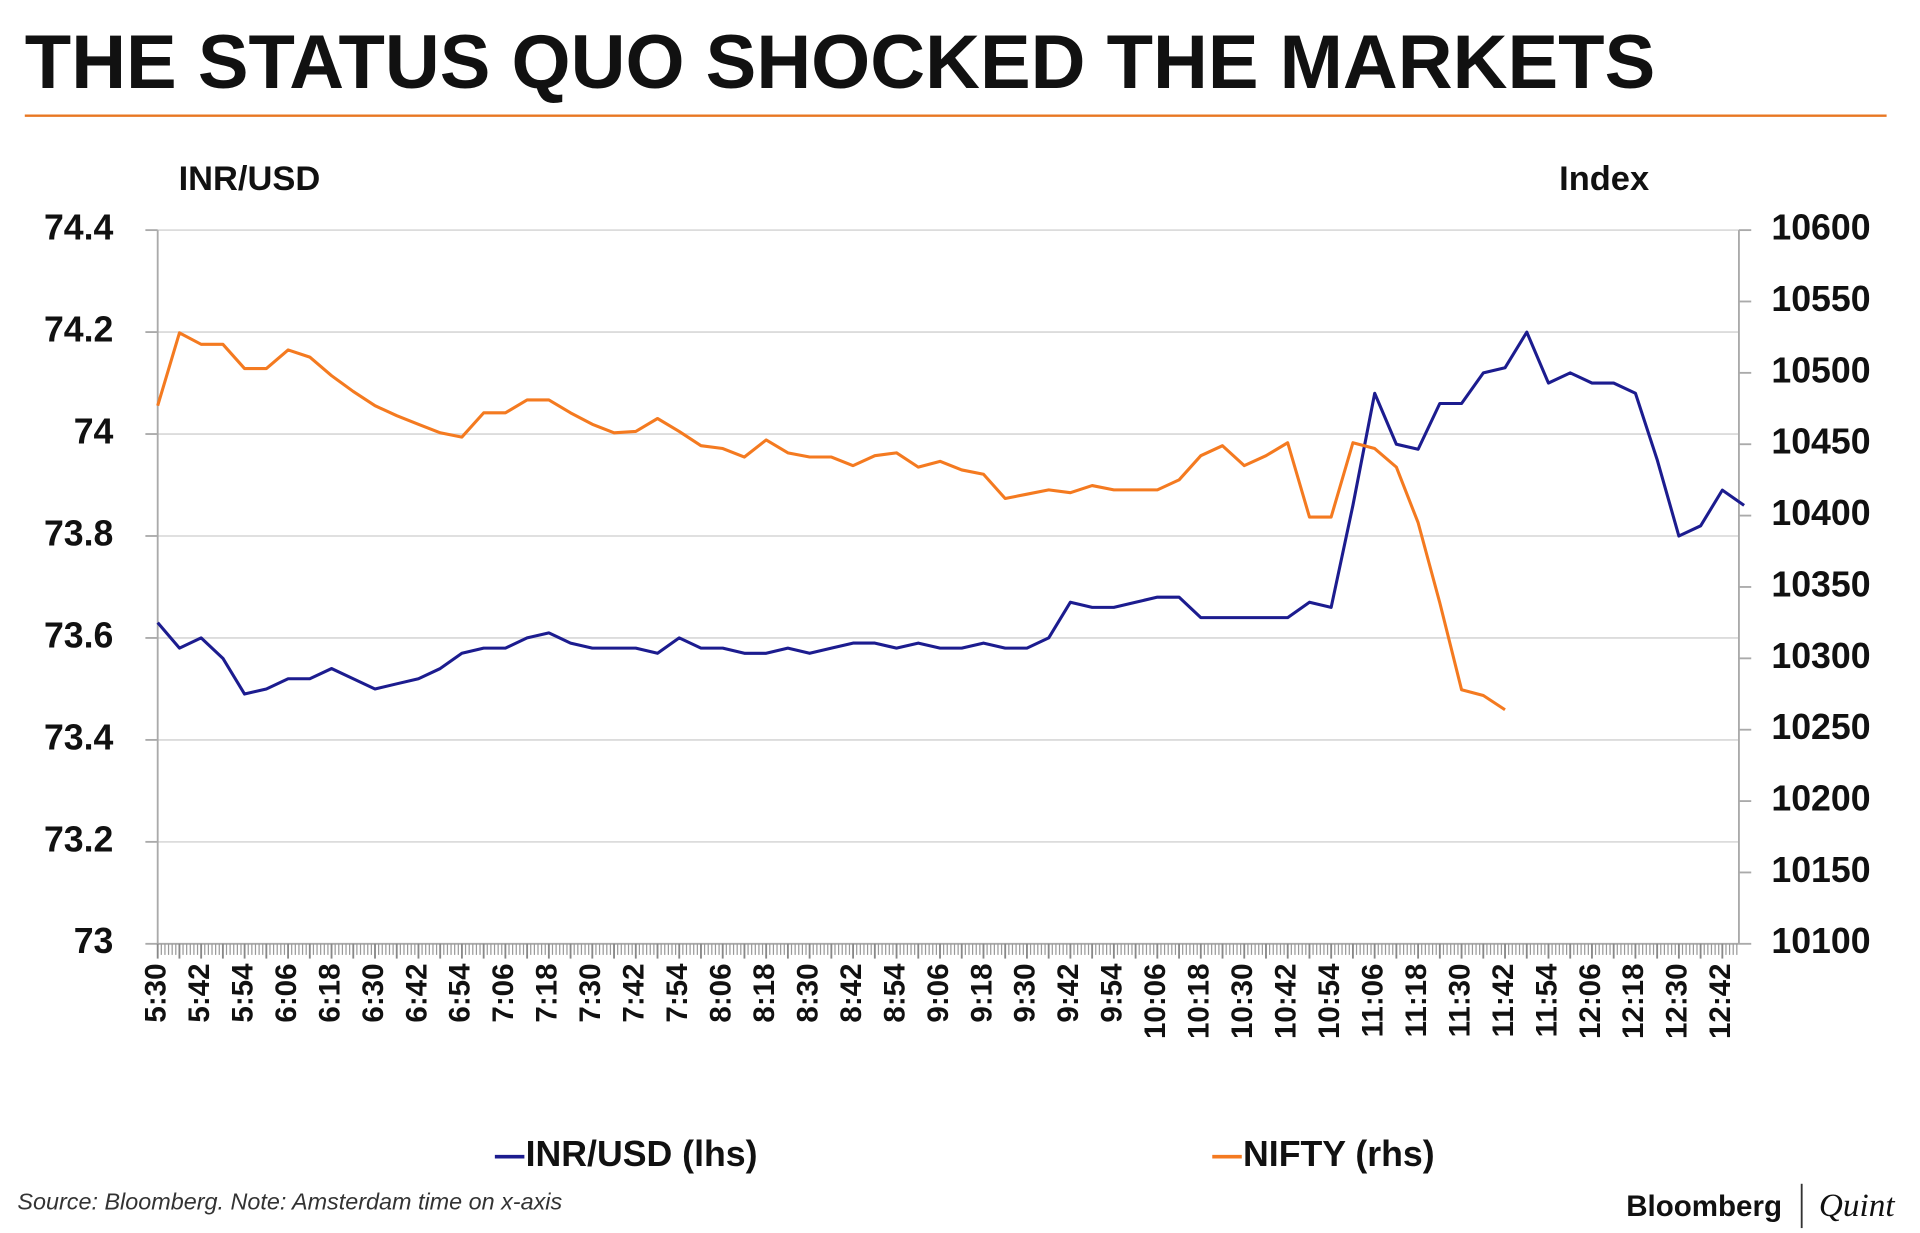 The width and height of the screenshot is (1920, 1233). Describe the element at coordinates (1820, 799) in the screenshot. I see `y2-tick-label: 10200` at that location.